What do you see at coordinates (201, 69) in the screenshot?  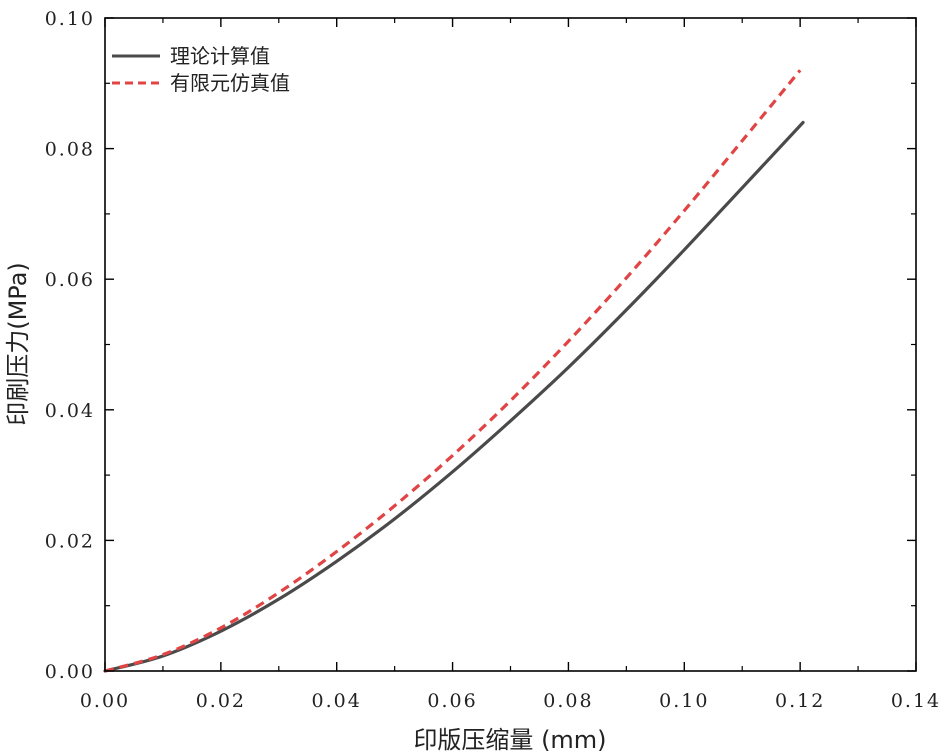 I see `legend: 理论计算值 有限元仿真值` at bounding box center [201, 69].